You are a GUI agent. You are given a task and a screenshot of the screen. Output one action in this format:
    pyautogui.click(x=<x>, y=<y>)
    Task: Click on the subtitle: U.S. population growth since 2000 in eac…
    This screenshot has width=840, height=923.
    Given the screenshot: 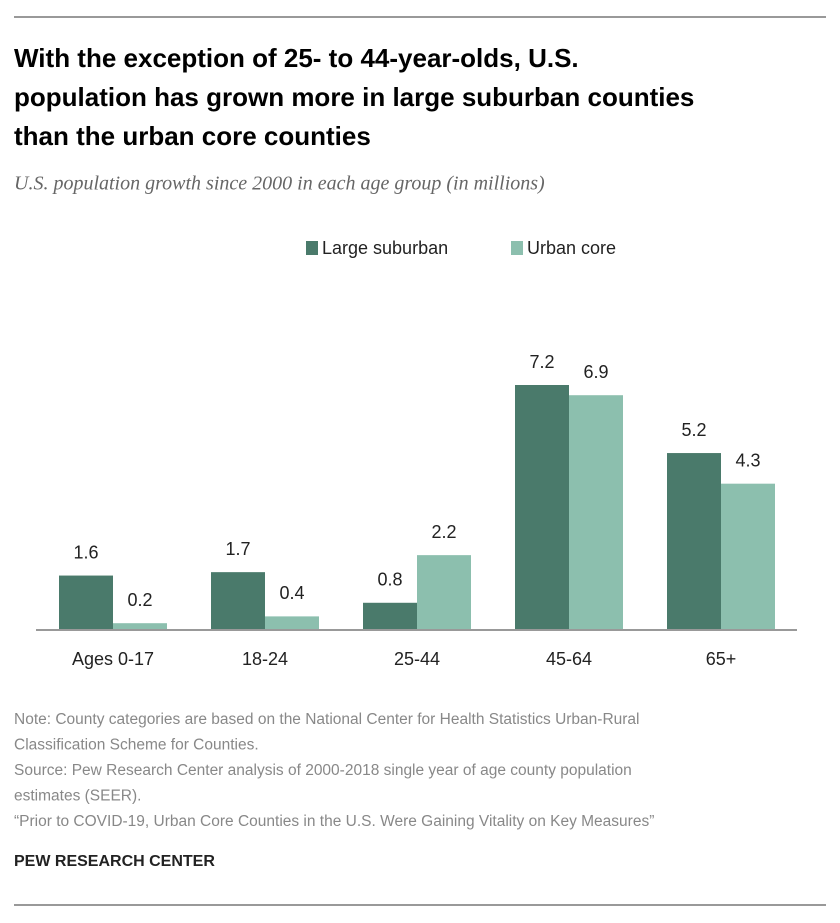 What is the action you would take?
    pyautogui.click(x=279, y=184)
    